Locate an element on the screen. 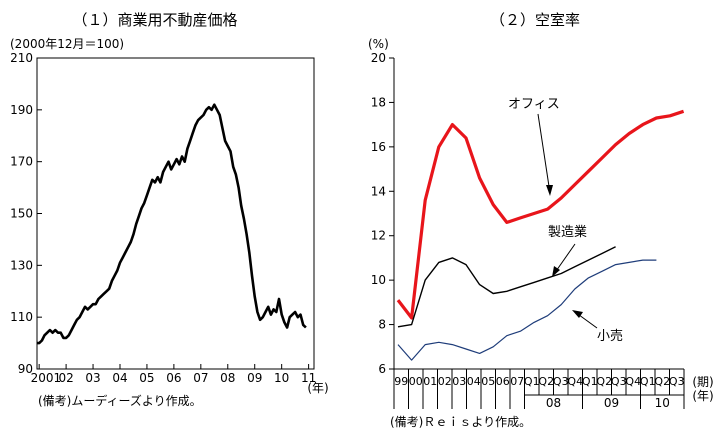  left-x-unit: (年) is located at coordinates (317, 388).